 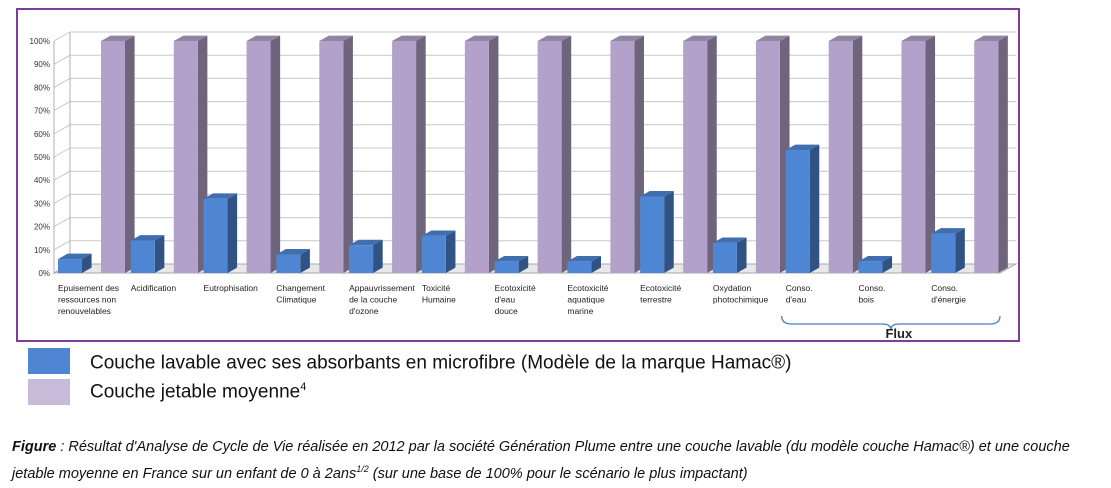 I want to click on bar-series1-cat11, so click(x=802, y=208).